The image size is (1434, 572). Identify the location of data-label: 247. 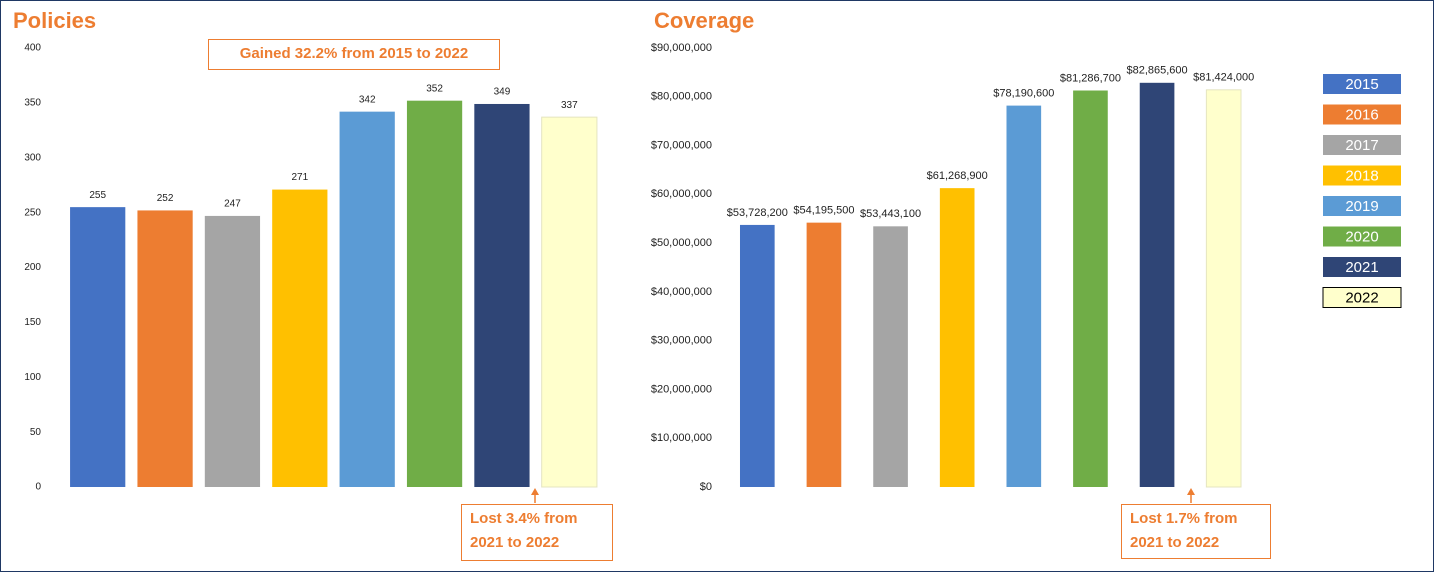
(232, 204).